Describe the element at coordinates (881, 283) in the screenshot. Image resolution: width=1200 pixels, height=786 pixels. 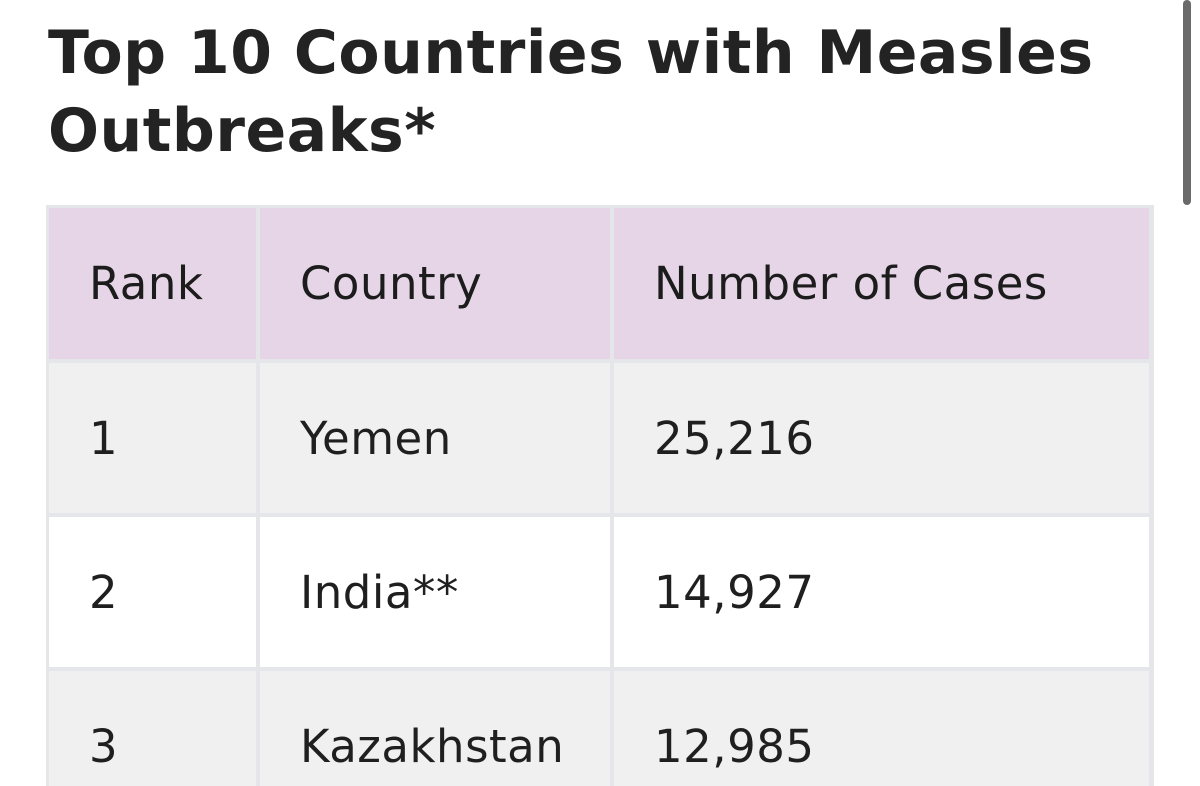
I see `column-header-cases: Number of Cases` at that location.